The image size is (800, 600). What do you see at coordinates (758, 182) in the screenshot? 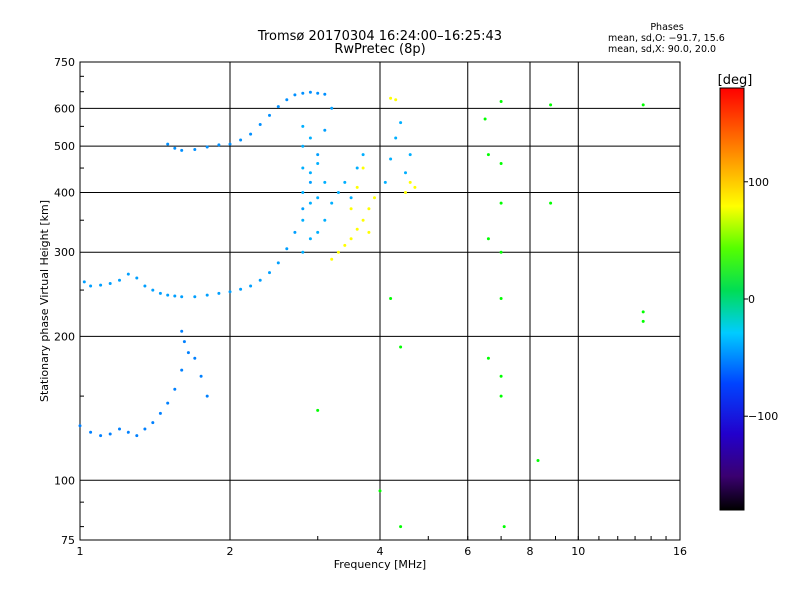
I see `colorbar-tick-label: 100` at bounding box center [758, 182].